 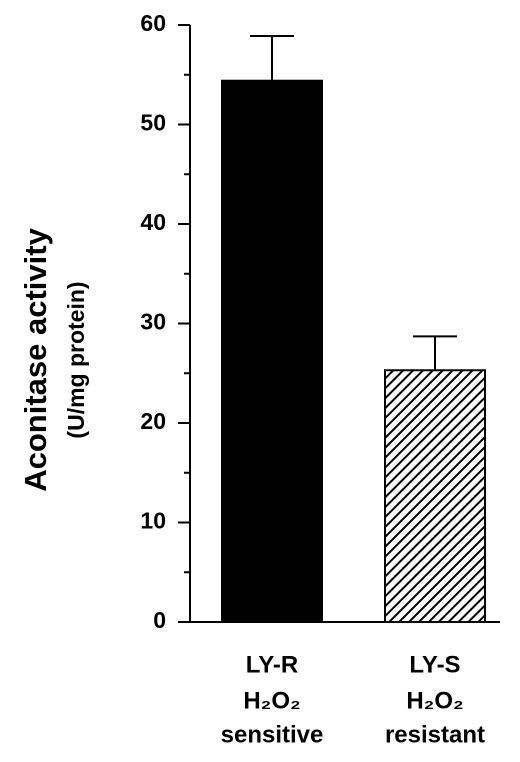 What do you see at coordinates (35, 359) in the screenshot?
I see `y-axis-label: Aconitase activity` at bounding box center [35, 359].